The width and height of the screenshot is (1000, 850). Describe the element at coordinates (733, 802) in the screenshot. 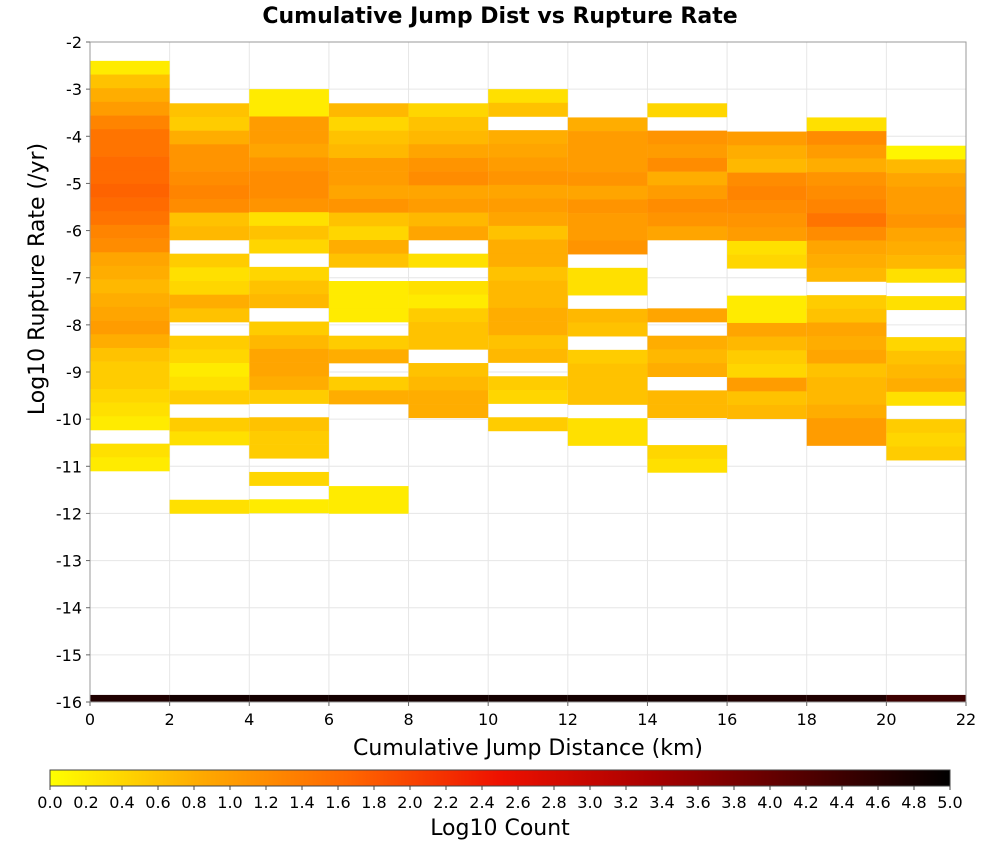

I see `colorbar-tick-label: 3.8` at that location.